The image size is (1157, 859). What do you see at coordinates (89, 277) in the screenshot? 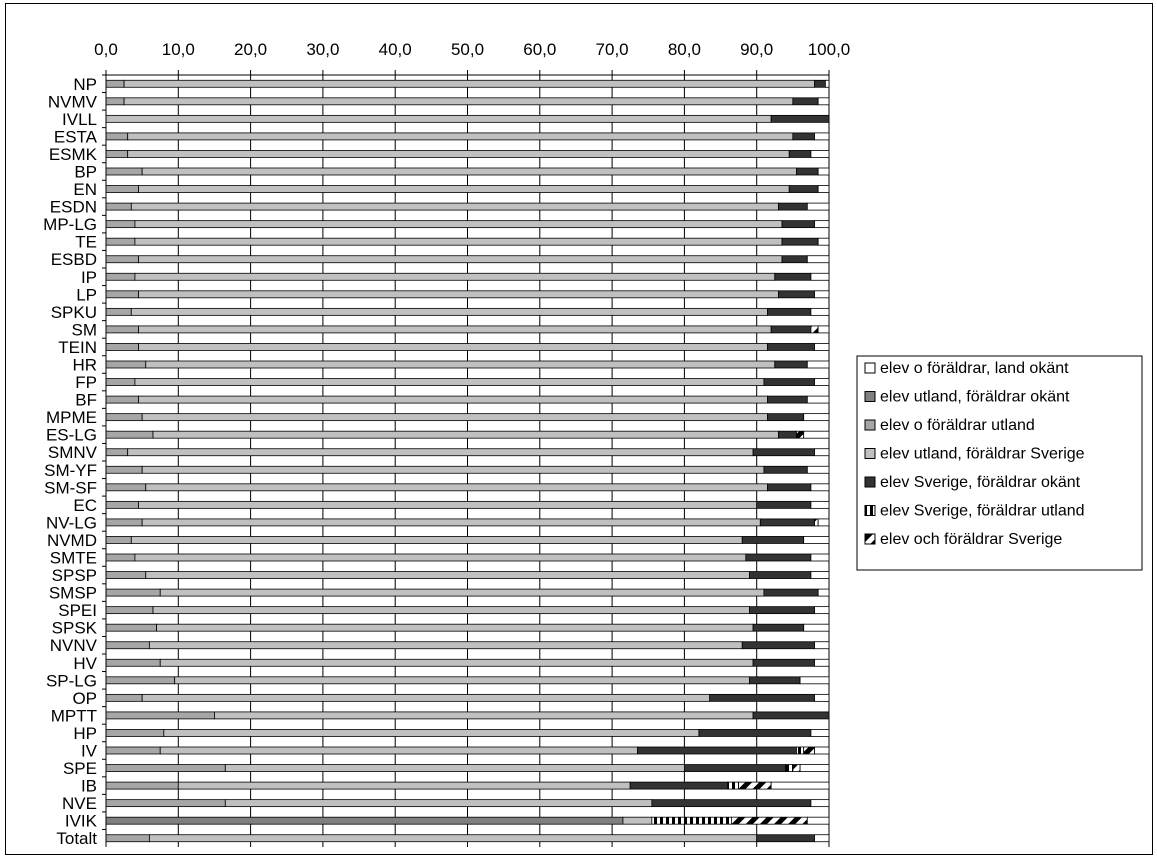
I see `category-label: IP` at bounding box center [89, 277].